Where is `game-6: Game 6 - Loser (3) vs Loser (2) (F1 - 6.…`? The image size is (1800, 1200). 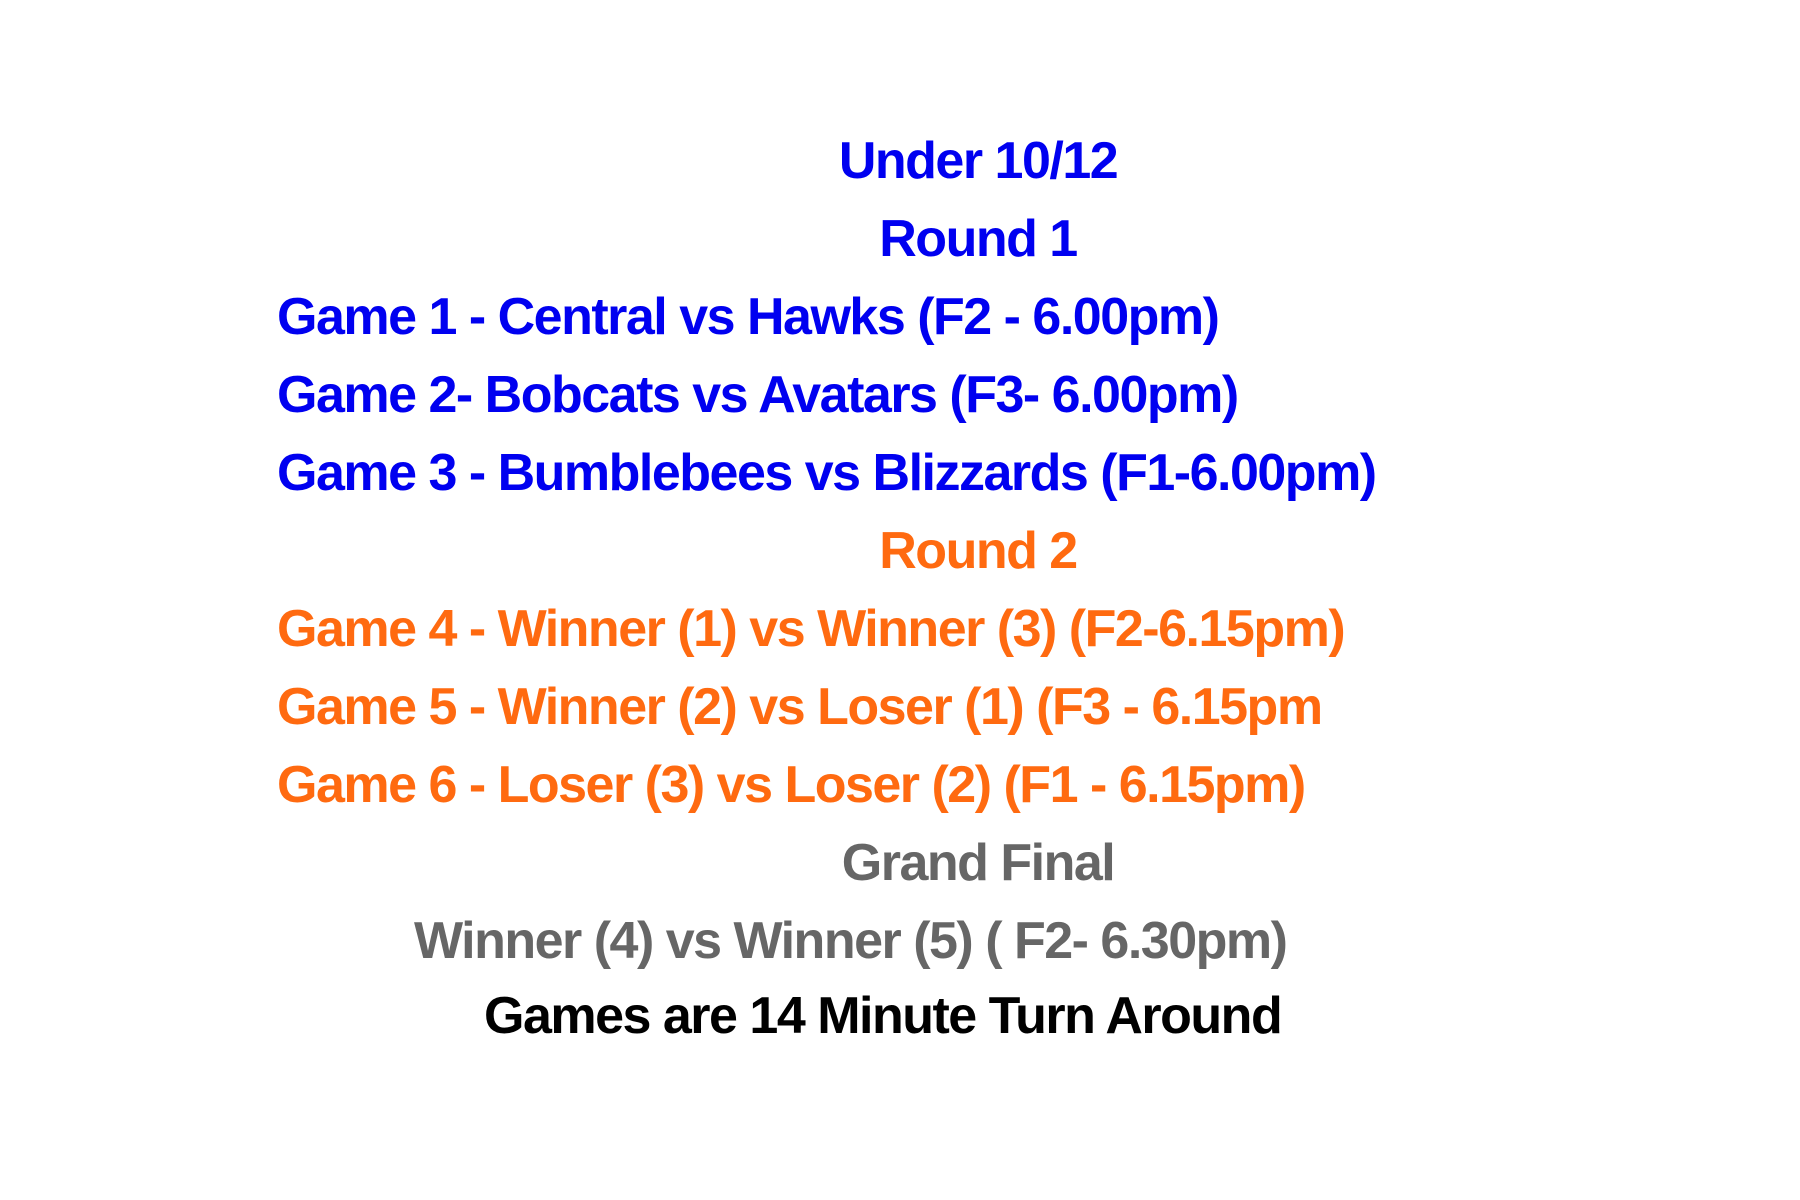 game-6: Game 6 - Loser (3) vs Loser (2) (F1 - 6.… is located at coordinates (791, 785).